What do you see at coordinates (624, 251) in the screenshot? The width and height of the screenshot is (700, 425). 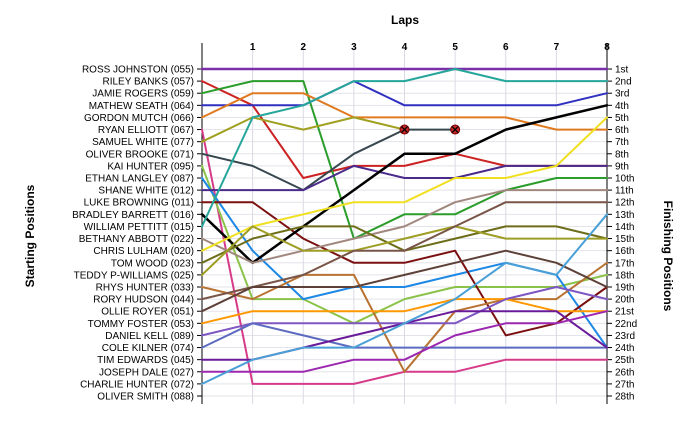 I see `finishing-position-label: 16th` at bounding box center [624, 251].